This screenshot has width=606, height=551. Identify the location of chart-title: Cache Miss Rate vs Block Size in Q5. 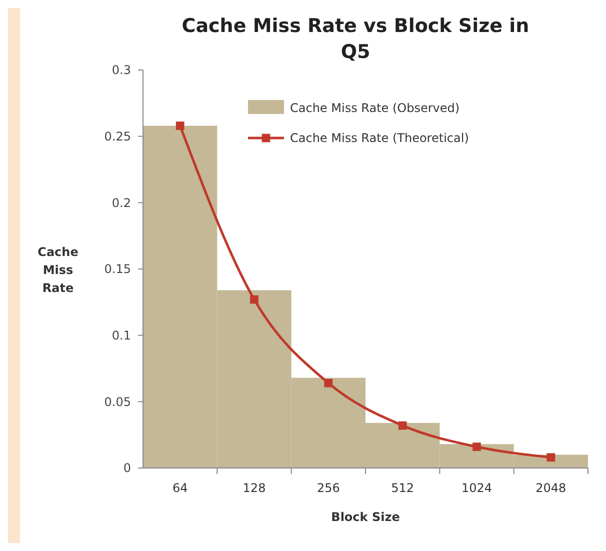
(356, 39).